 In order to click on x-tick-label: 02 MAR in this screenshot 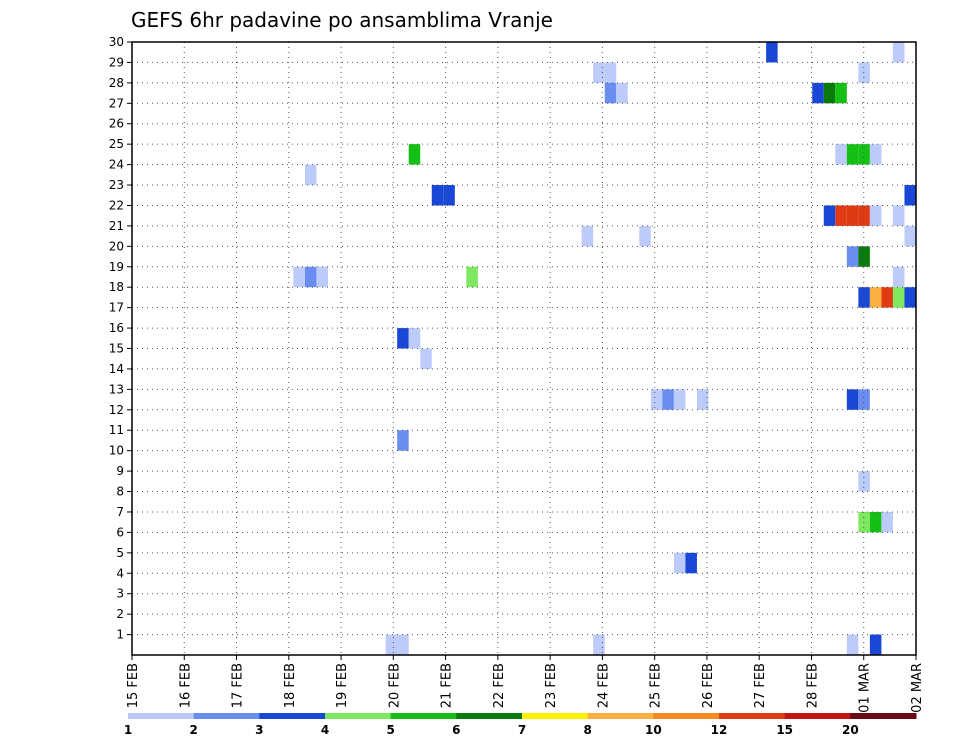, I will do `click(917, 688)`.